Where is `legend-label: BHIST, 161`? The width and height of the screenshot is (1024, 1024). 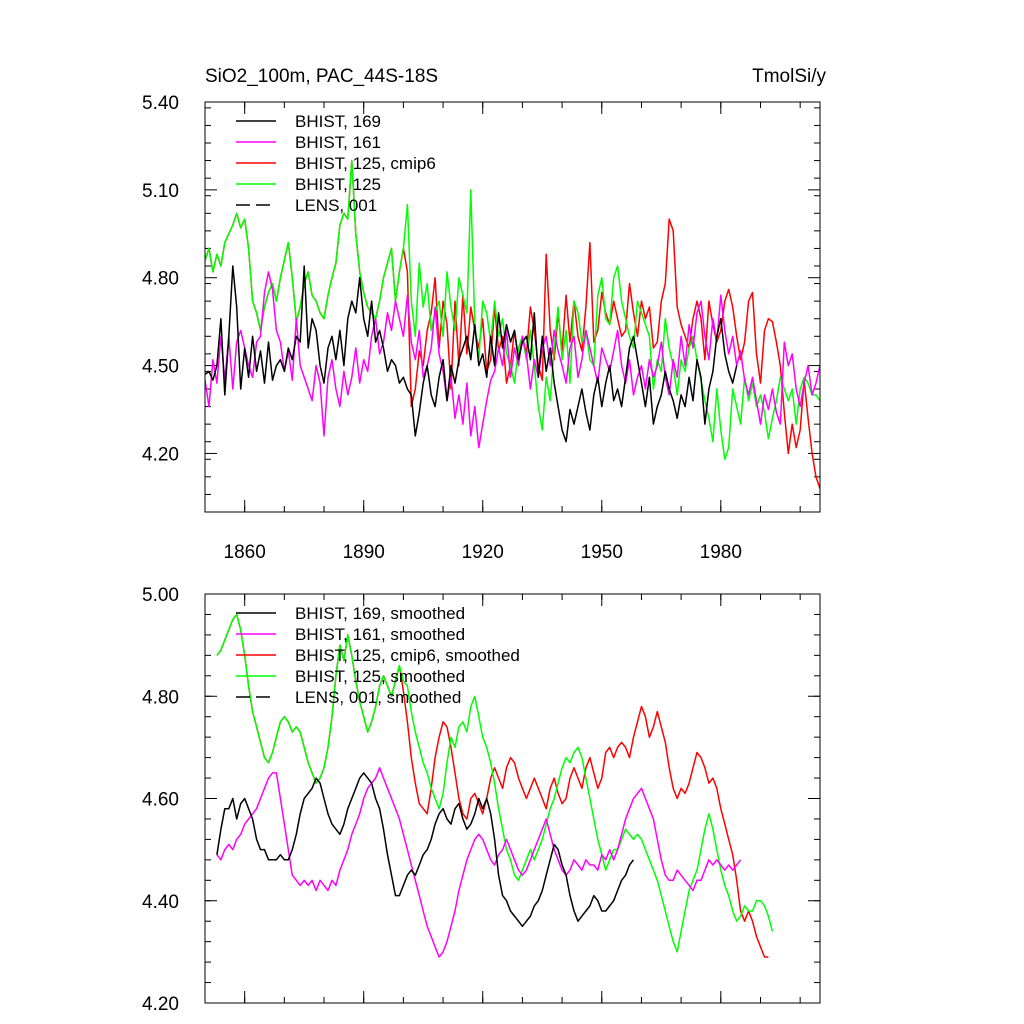 legend-label: BHIST, 161 is located at coordinates (338, 142).